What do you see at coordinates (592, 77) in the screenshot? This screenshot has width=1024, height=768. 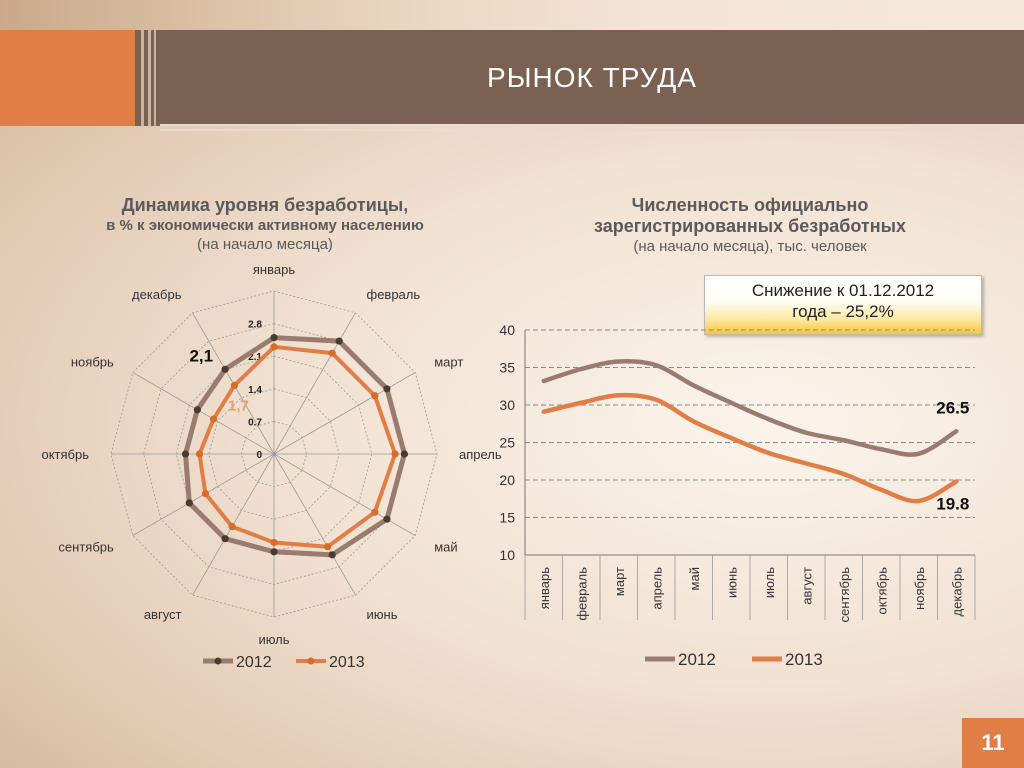 I see `page-title: РЫНОК ТРУДА` at bounding box center [592, 77].